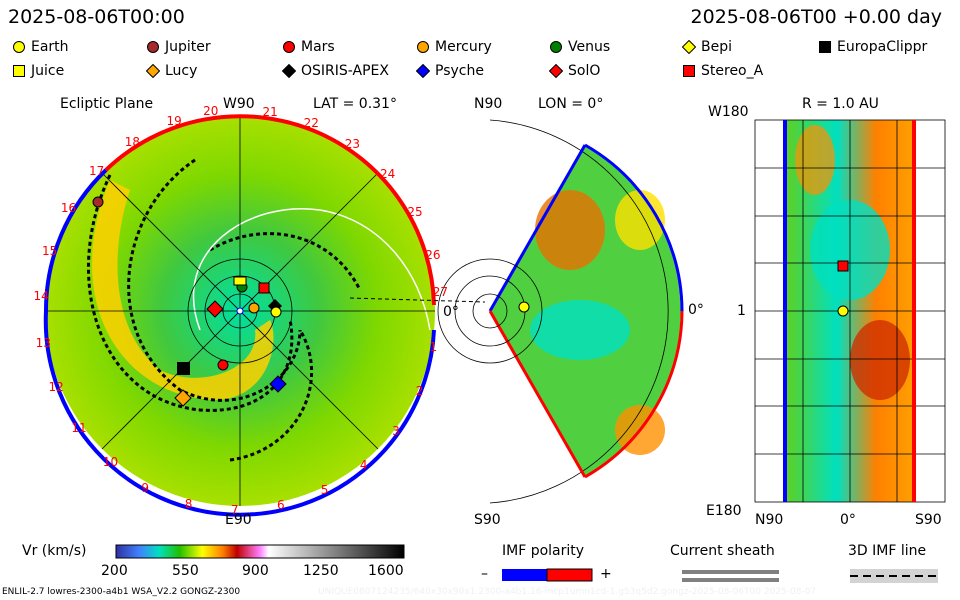  I want to click on legend-label: Bepi, so click(716, 47).